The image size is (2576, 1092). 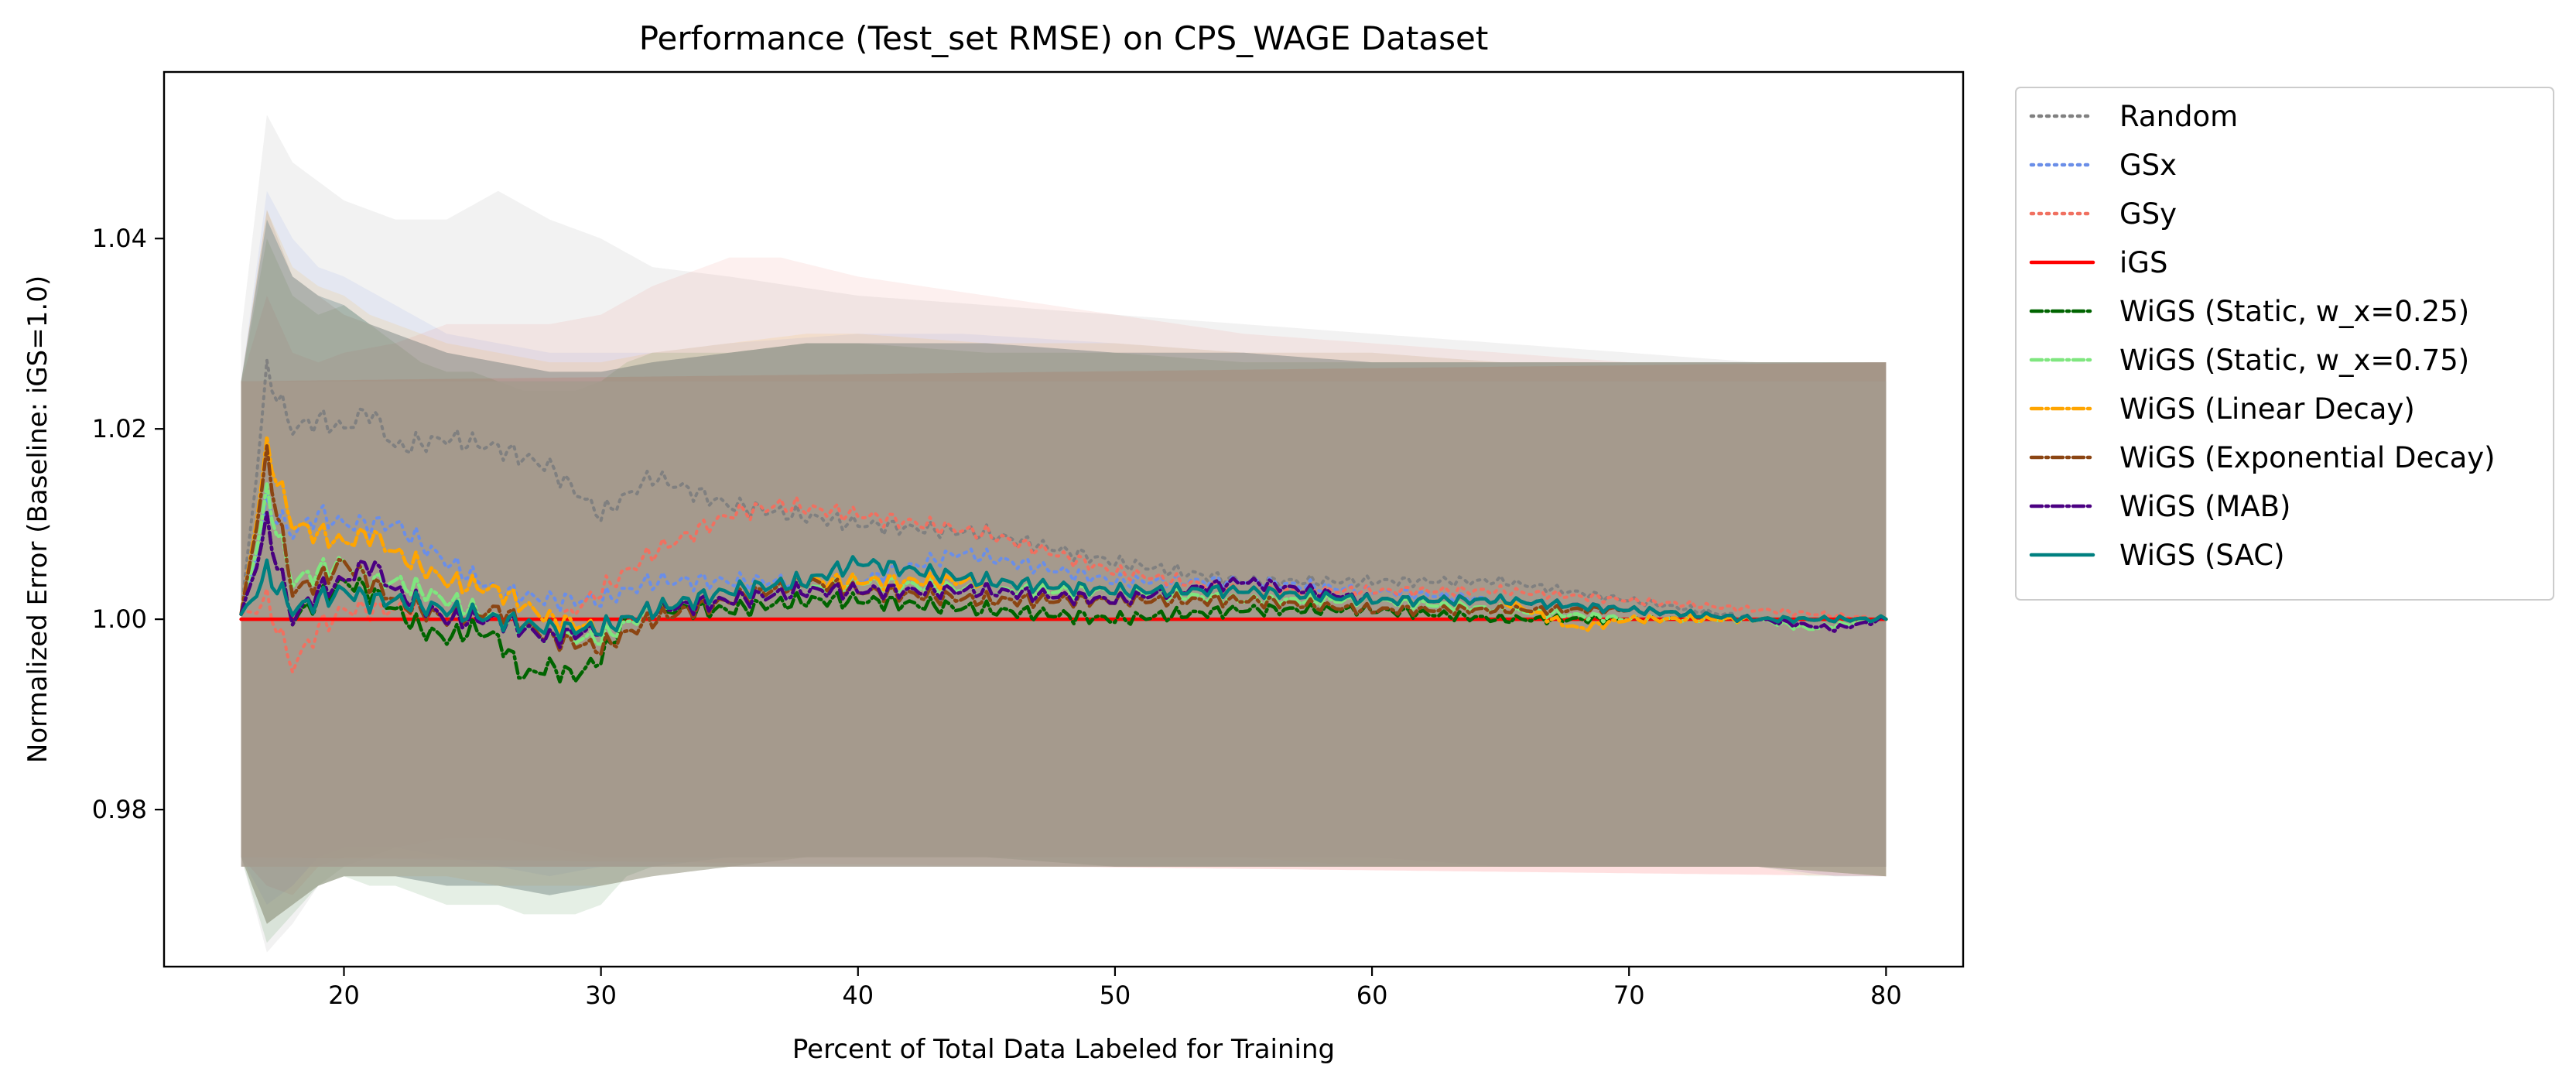 I want to click on legend-label-wigs-sac: WiGS (SAC), so click(x=2202, y=555).